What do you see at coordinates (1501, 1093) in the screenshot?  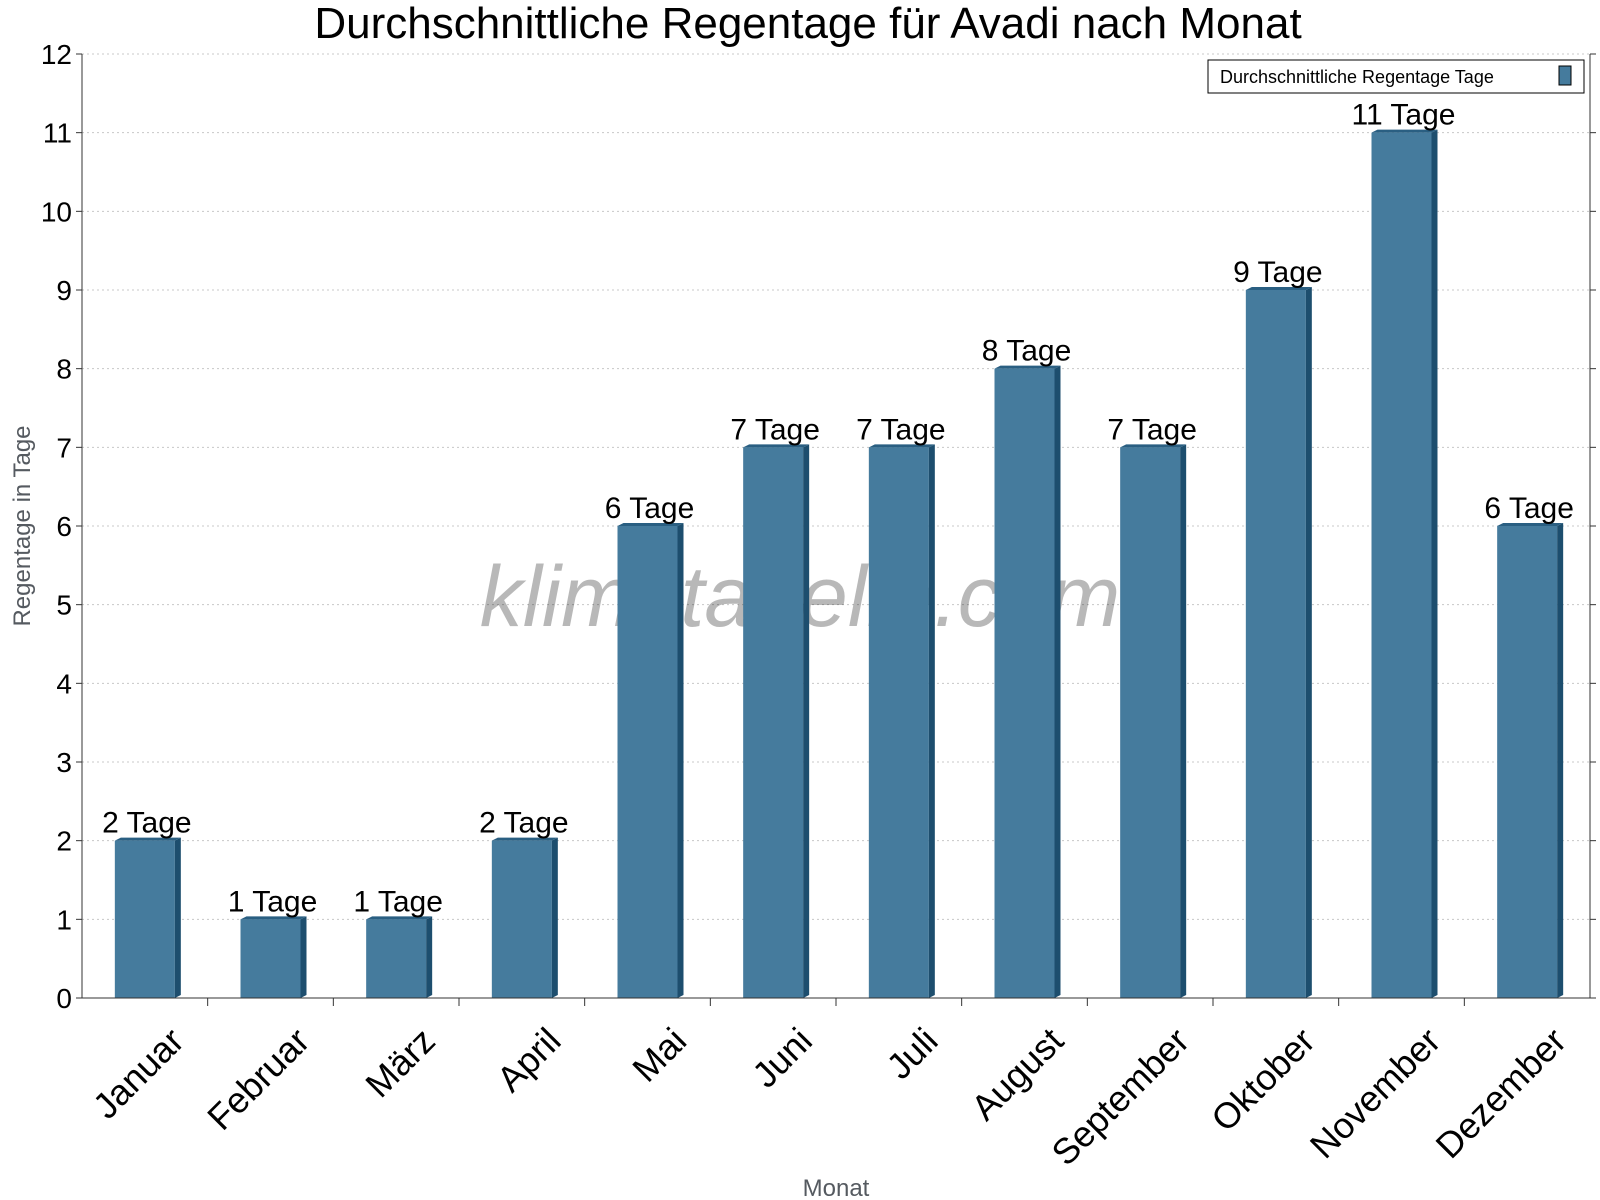 I see `x-tick-label: Dezember` at bounding box center [1501, 1093].